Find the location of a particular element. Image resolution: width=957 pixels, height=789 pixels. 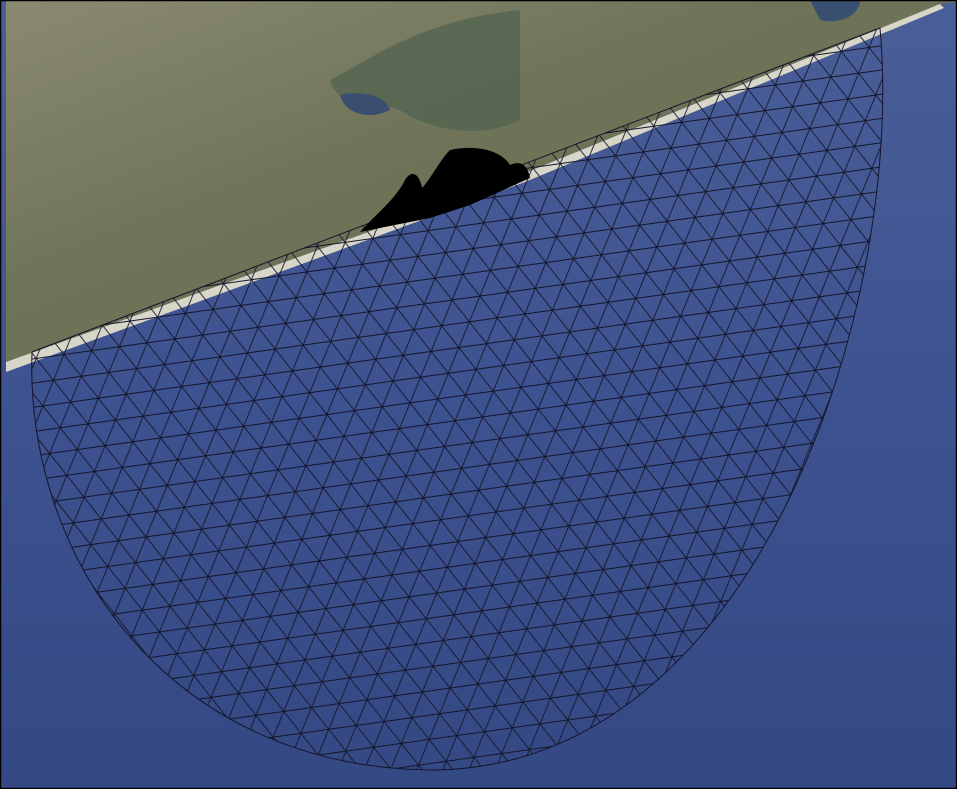

bay is located at coordinates (365, 104).